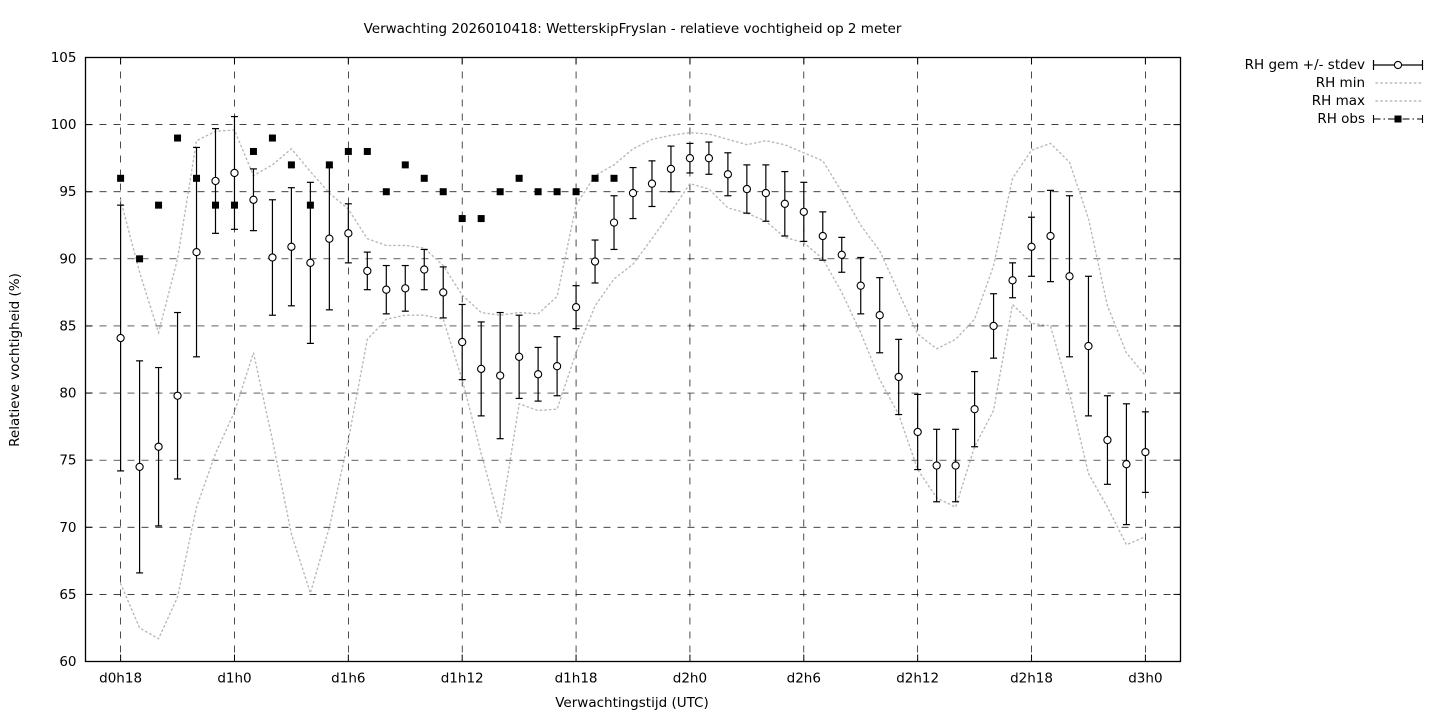 This screenshot has width=1440, height=720. What do you see at coordinates (67, 259) in the screenshot?
I see `y-tick-label: 90` at bounding box center [67, 259].